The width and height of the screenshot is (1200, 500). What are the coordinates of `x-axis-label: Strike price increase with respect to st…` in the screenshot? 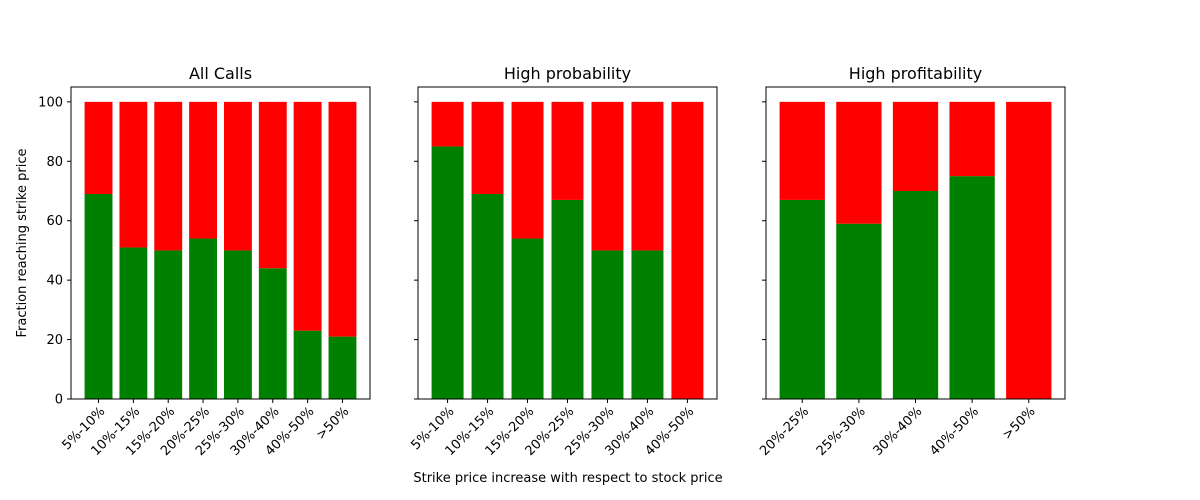 It's located at (567, 478).